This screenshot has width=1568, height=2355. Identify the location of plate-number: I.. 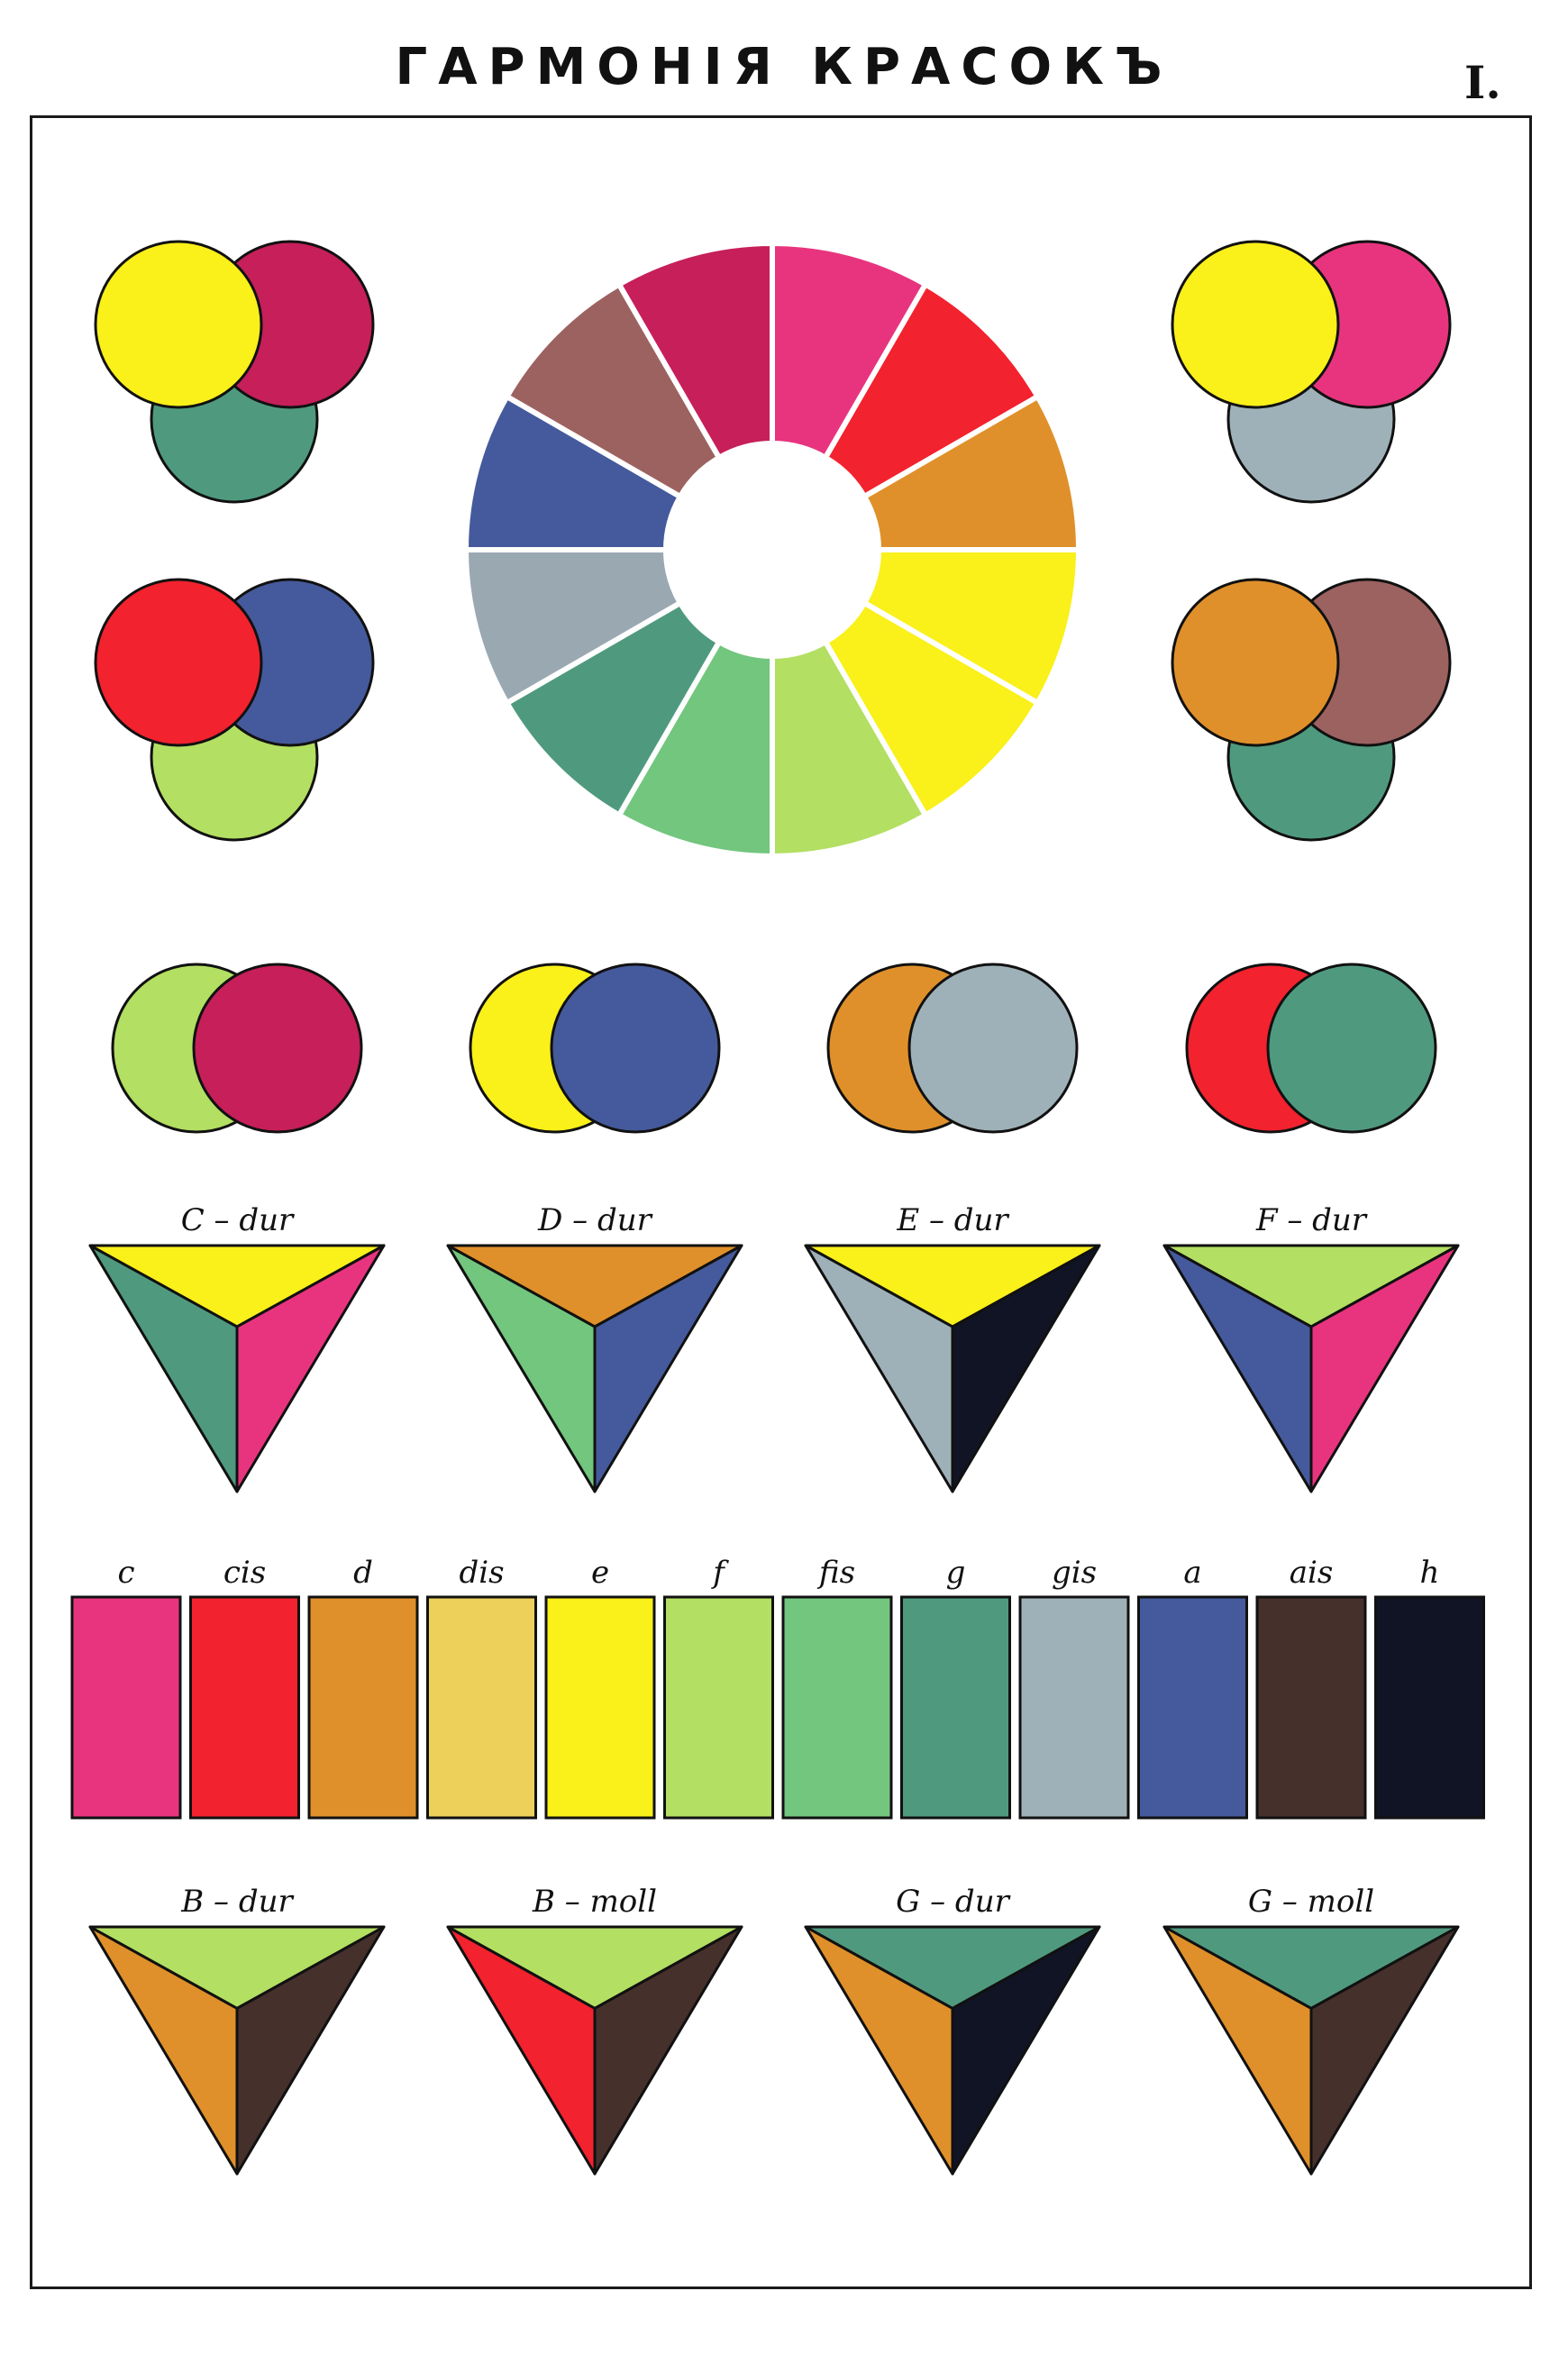
(1482, 82).